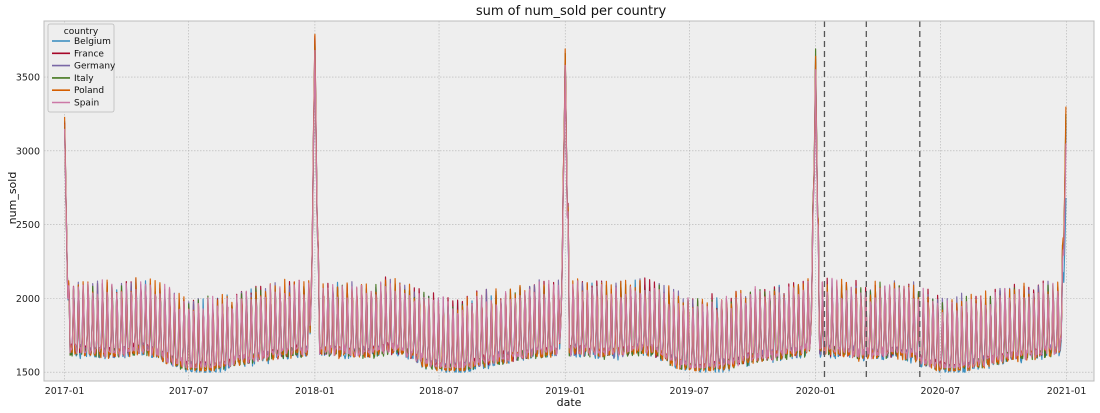  What do you see at coordinates (569, 402) in the screenshot?
I see `x-axis-label: date` at bounding box center [569, 402].